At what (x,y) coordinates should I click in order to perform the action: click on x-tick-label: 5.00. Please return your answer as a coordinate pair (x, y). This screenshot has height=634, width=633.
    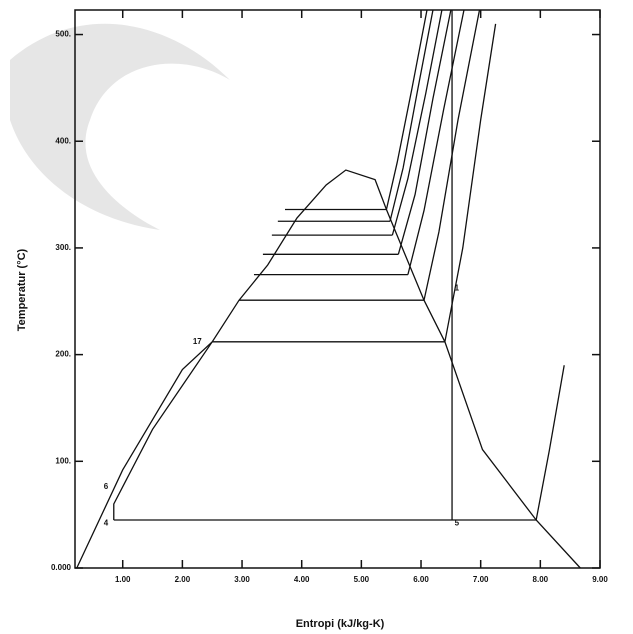
    Looking at the image, I should click on (362, 579).